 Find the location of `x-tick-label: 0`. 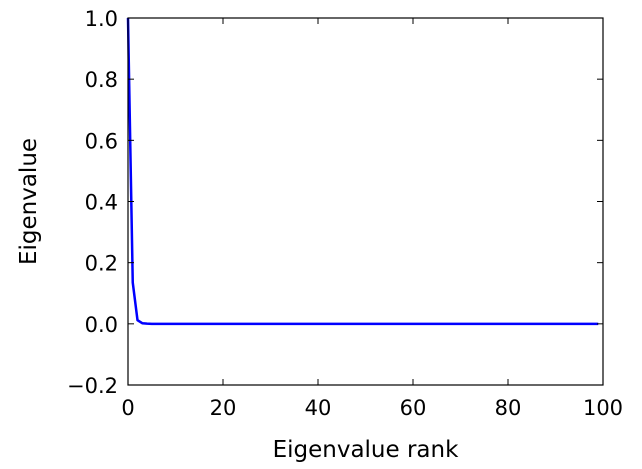

x-tick-label: 0 is located at coordinates (127, 408).